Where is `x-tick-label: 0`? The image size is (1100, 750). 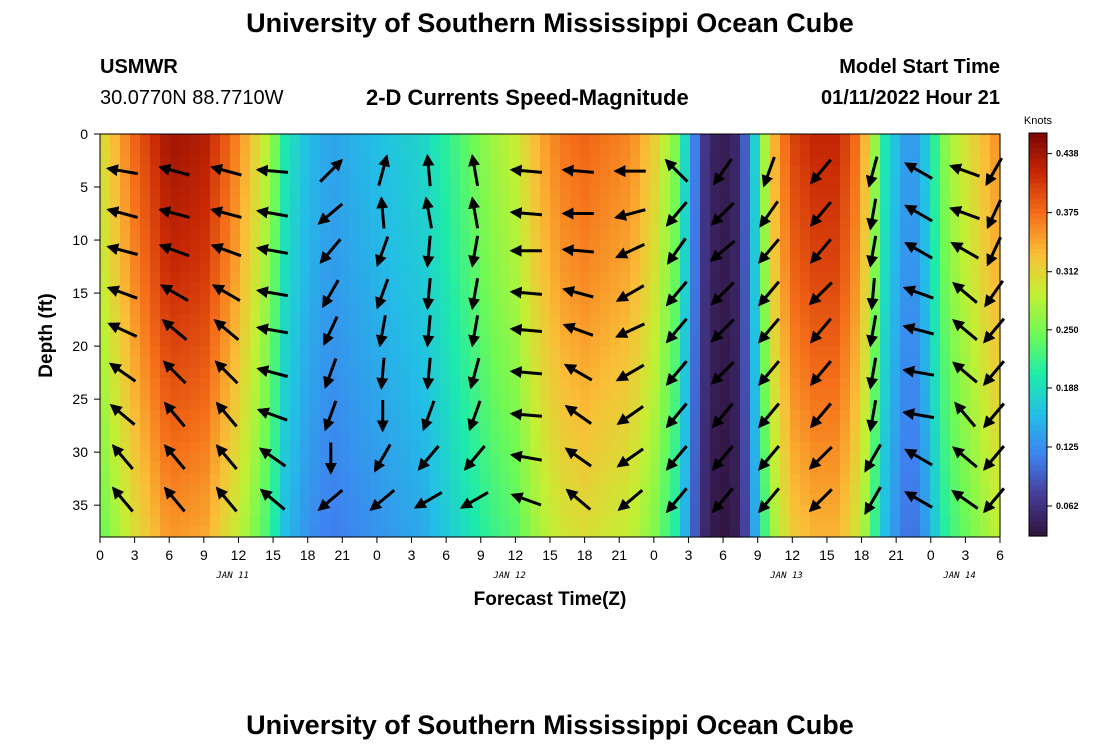
x-tick-label: 0 is located at coordinates (377, 555).